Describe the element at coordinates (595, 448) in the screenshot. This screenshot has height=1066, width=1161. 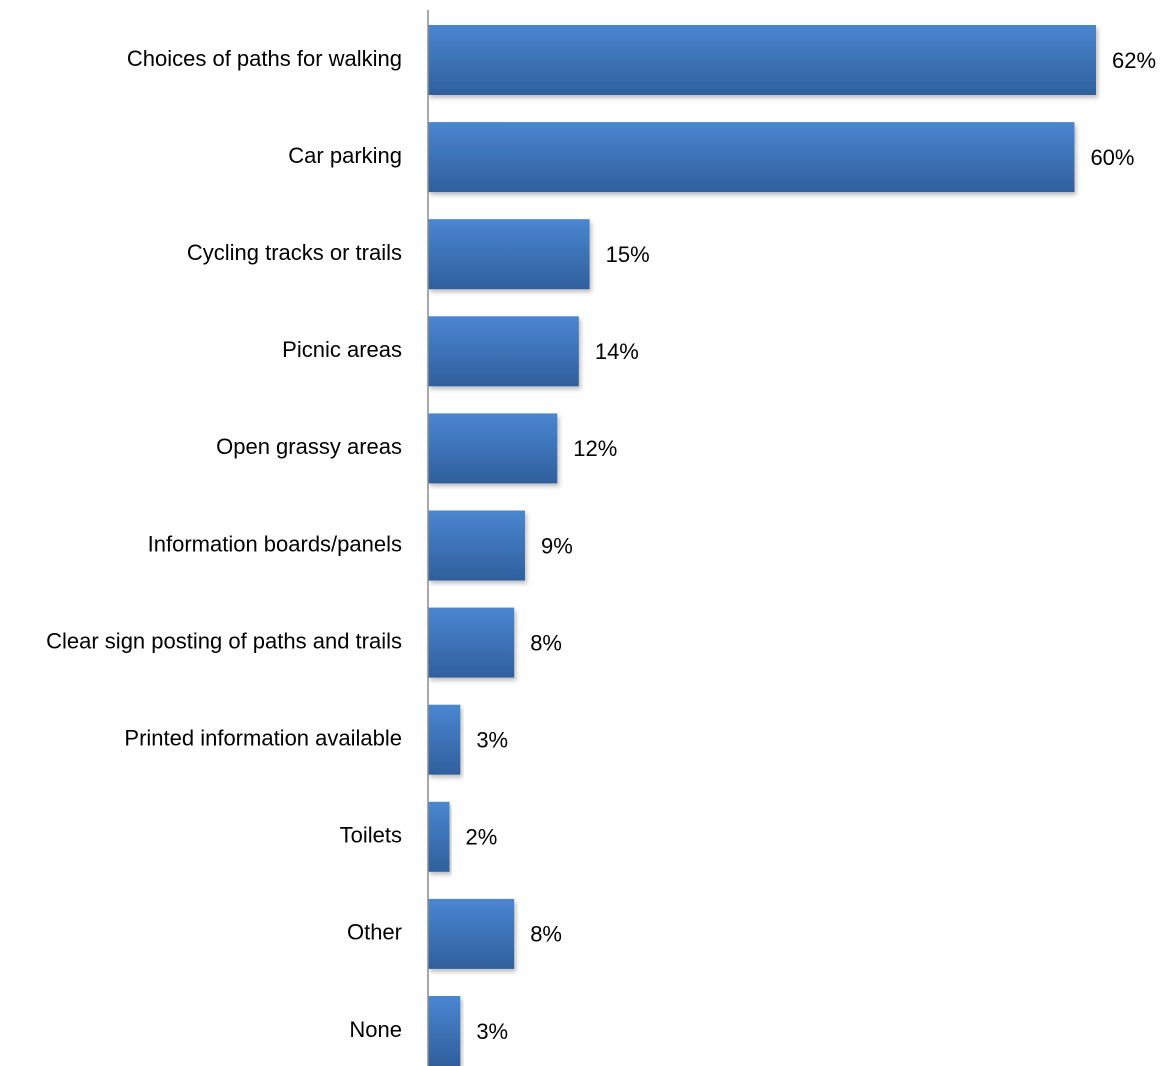
I see `data-label: 12%` at that location.